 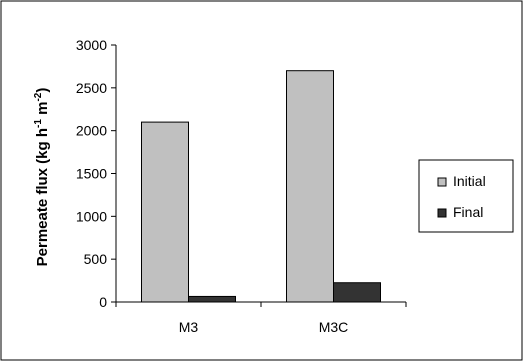 I want to click on y-tick-label: 1000, so click(x=91, y=216).